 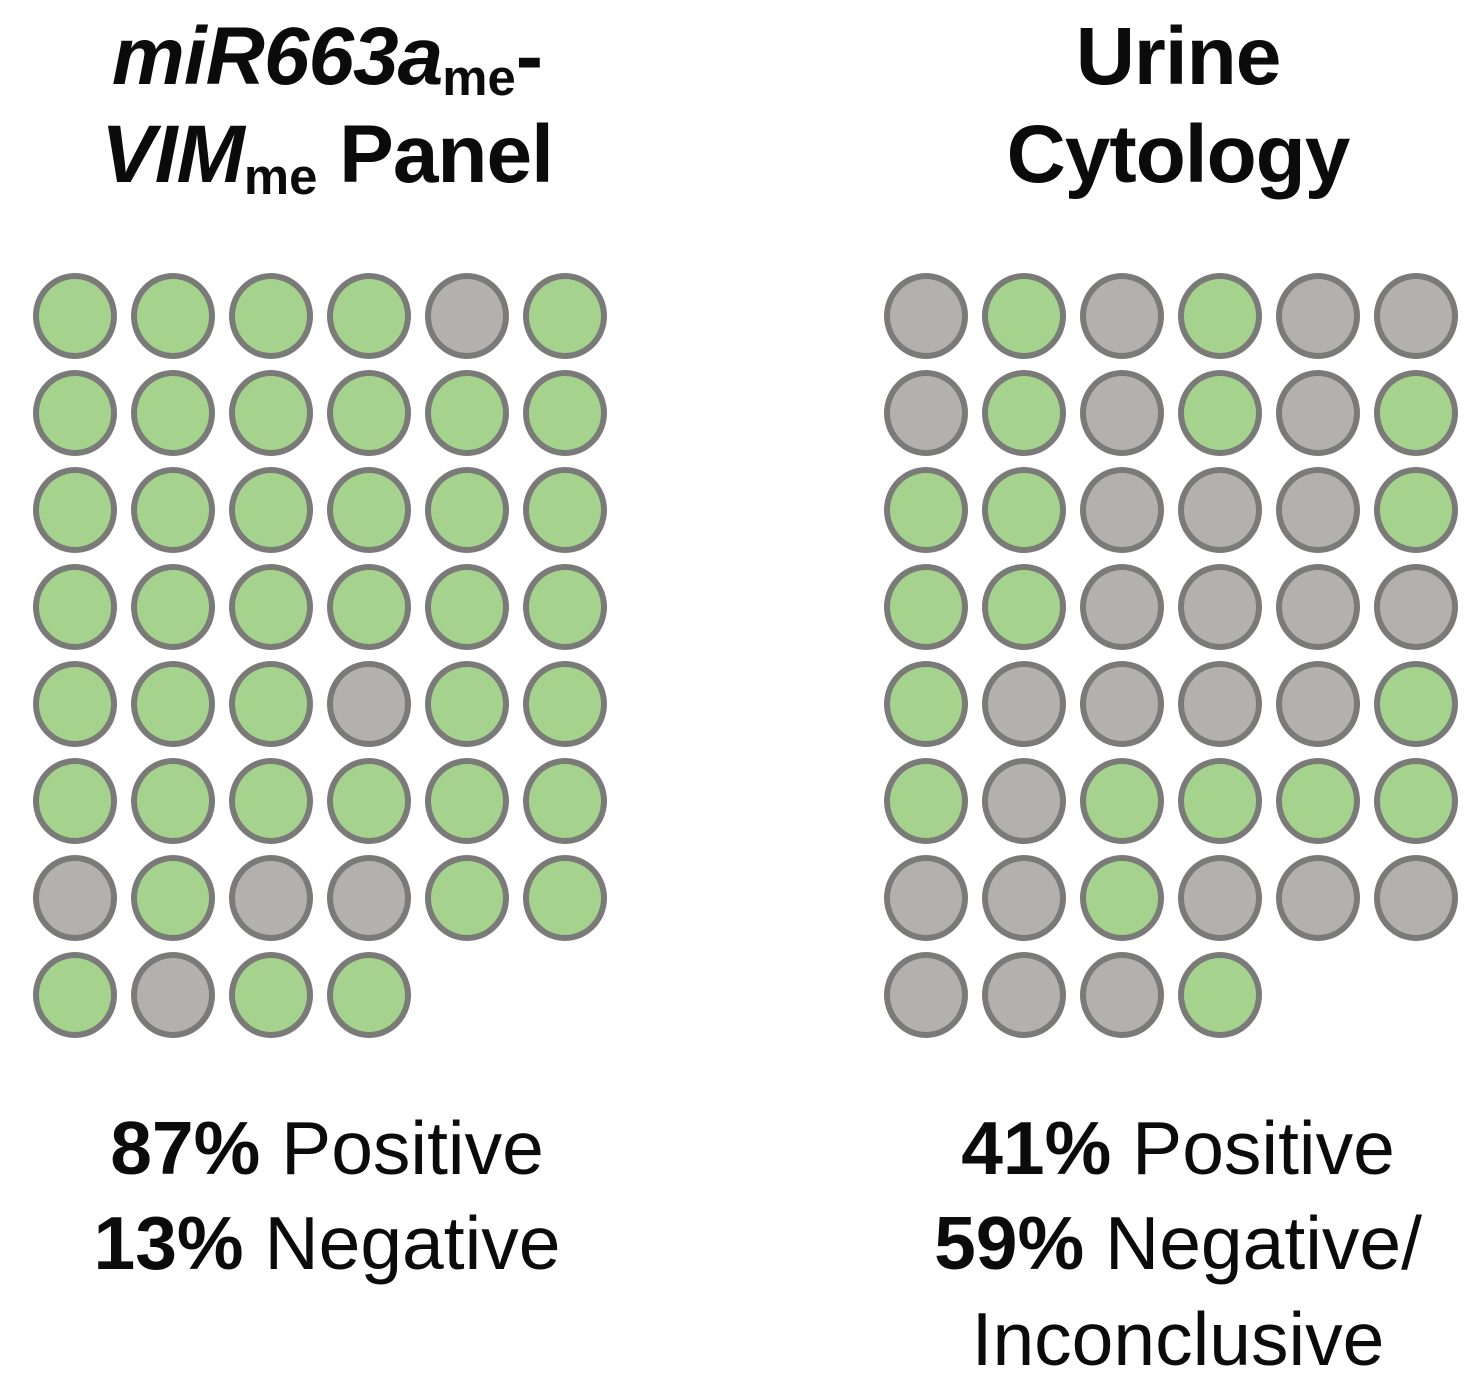 What do you see at coordinates (327, 106) in the screenshot?
I see `panel-title: miR663ame- VIMme Panel` at bounding box center [327, 106].